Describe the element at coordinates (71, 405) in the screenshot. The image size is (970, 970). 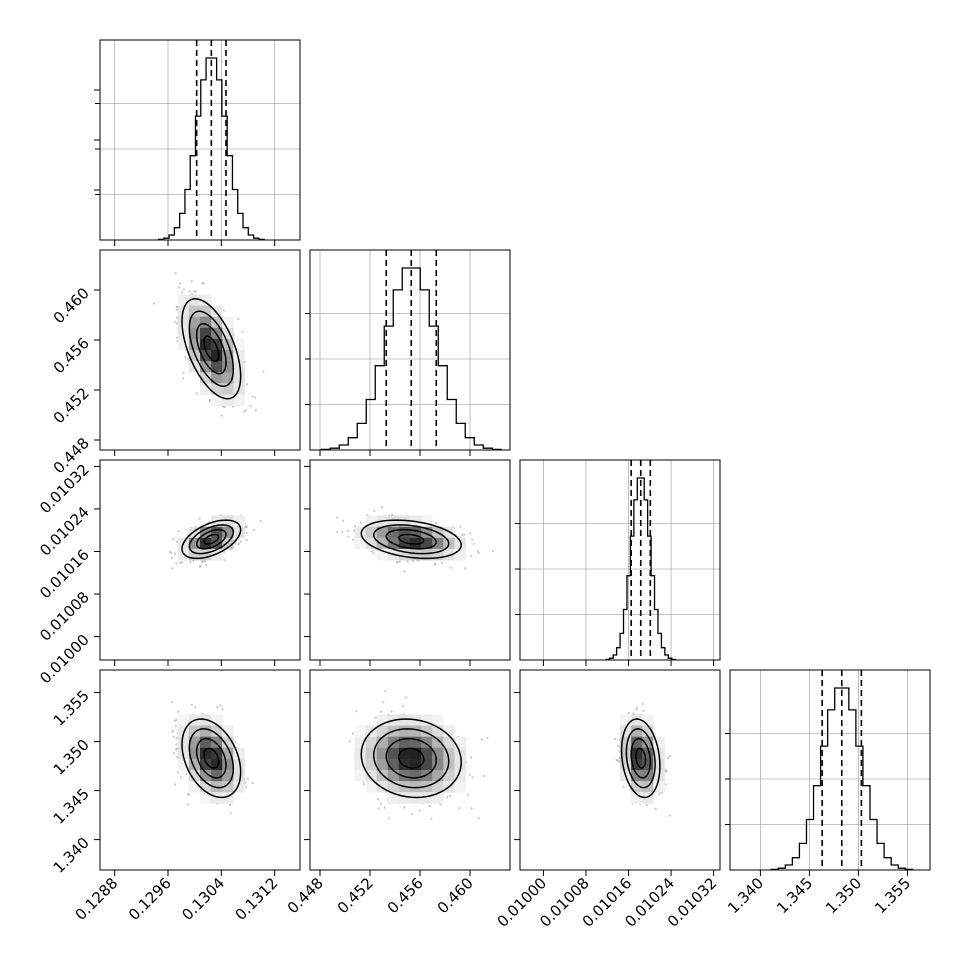
I see `y-tick-label: 0.452` at that location.